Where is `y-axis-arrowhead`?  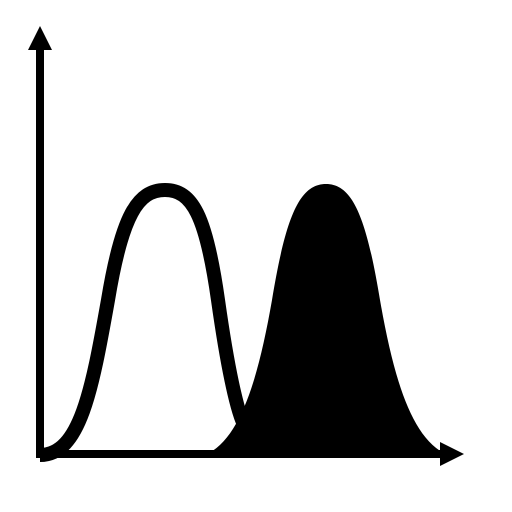 y-axis-arrowhead is located at coordinates (40, 38).